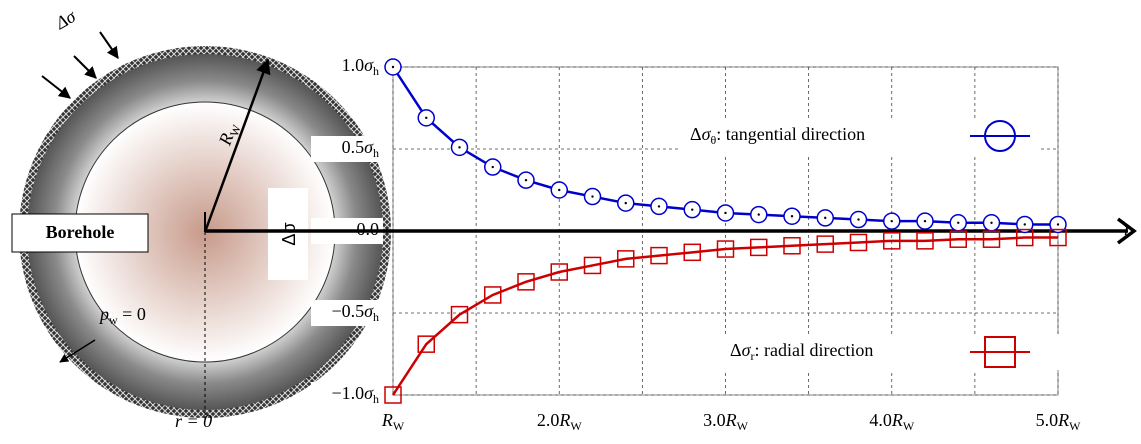  I want to click on radius-arrow, so click(237, 145).